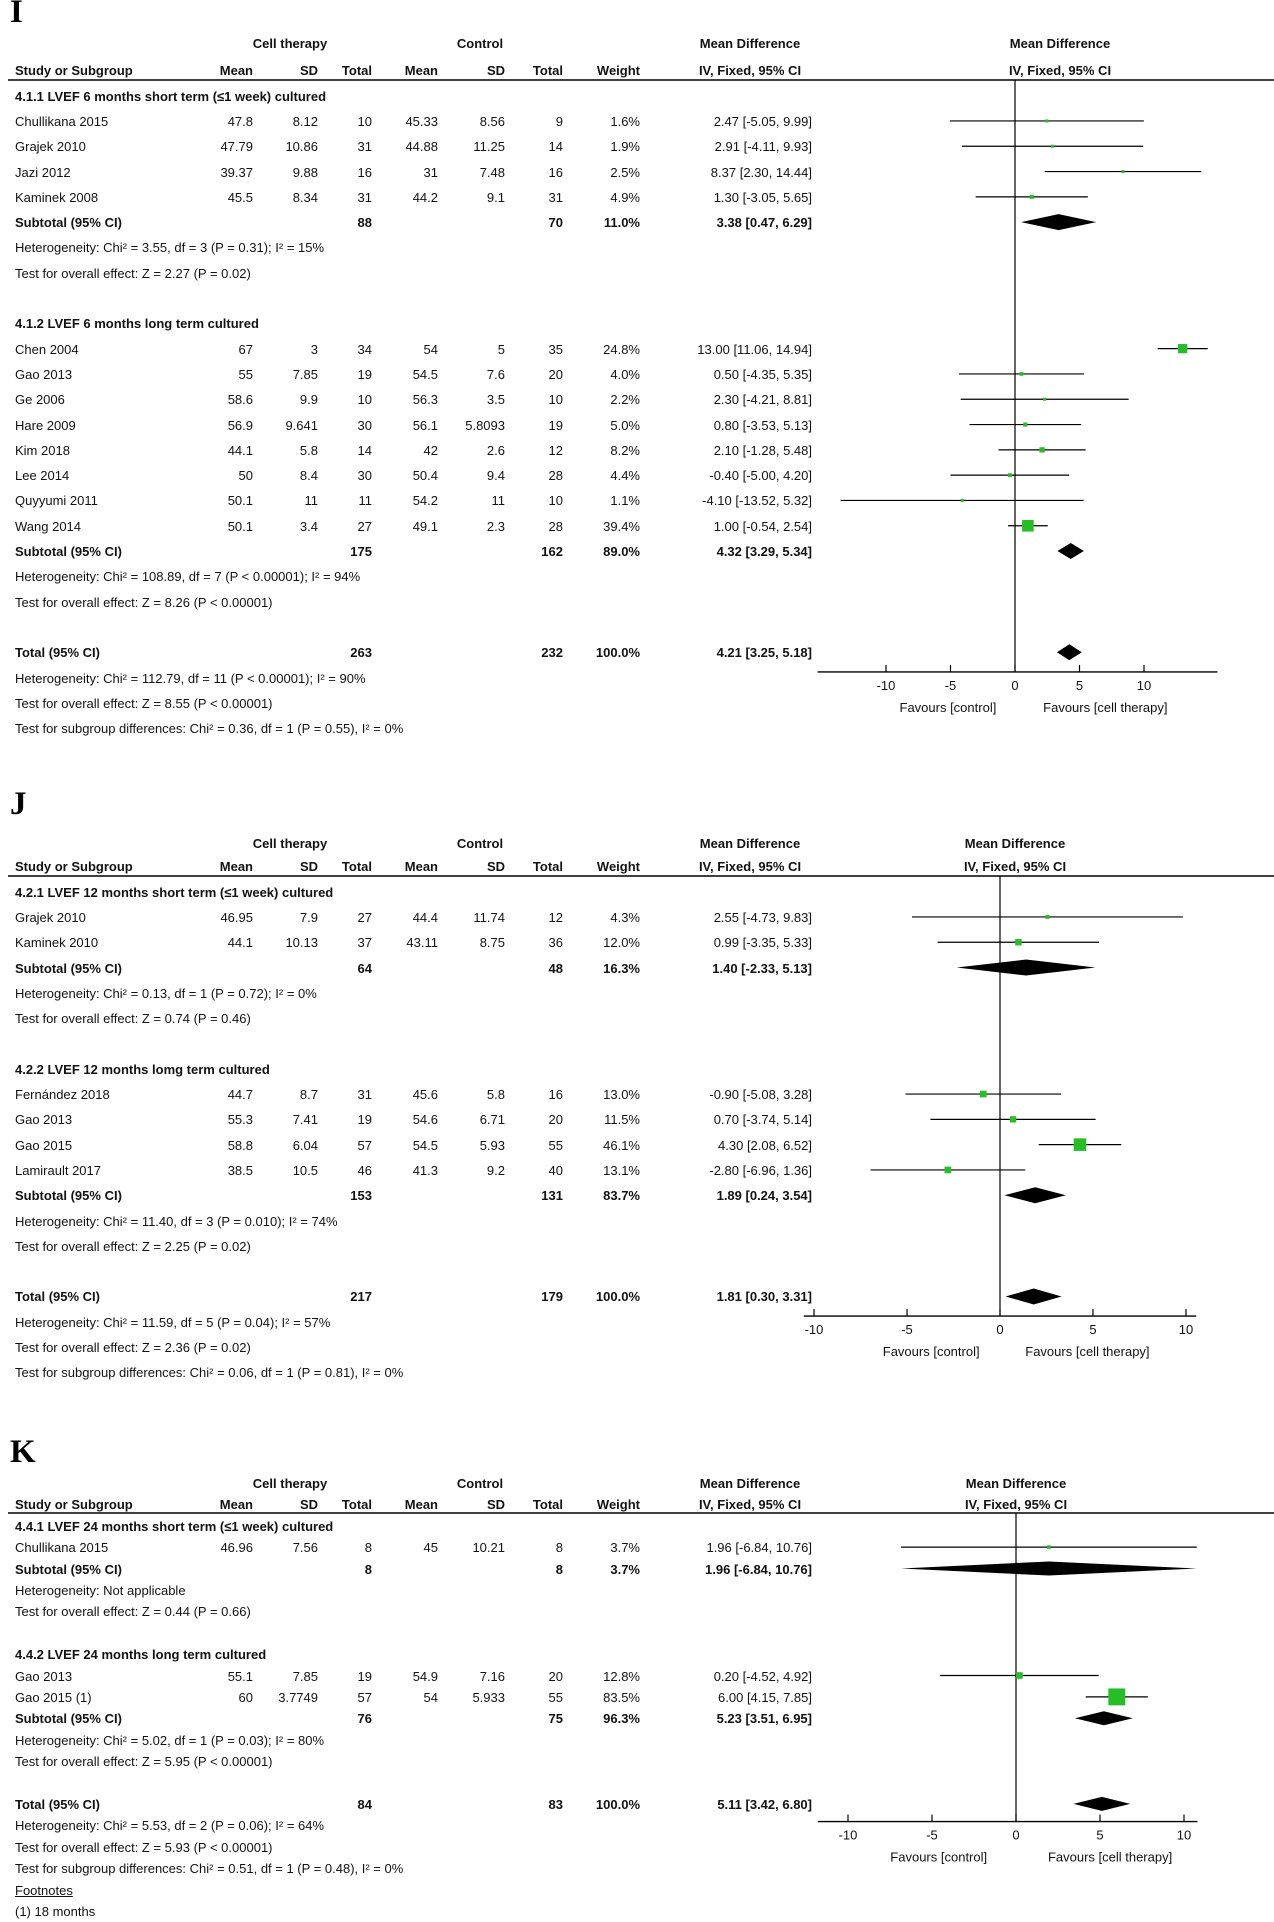  What do you see at coordinates (622, 1120) in the screenshot?
I see `cell-value: 11.5%` at bounding box center [622, 1120].